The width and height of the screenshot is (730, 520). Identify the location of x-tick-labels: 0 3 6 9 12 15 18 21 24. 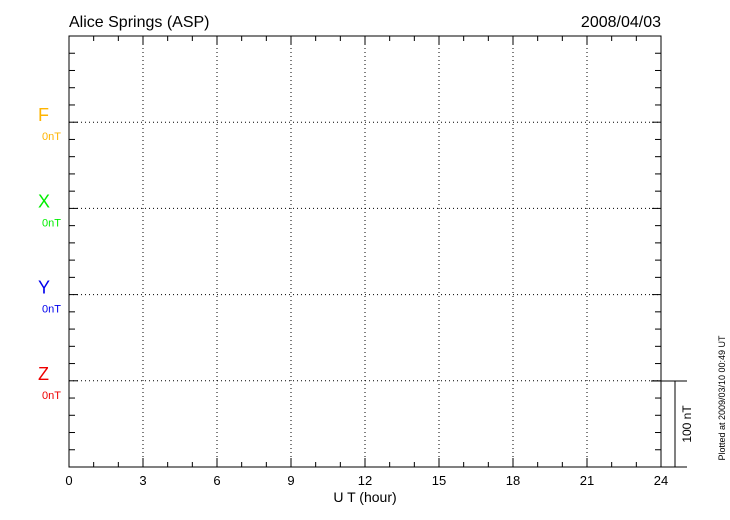
(366, 480).